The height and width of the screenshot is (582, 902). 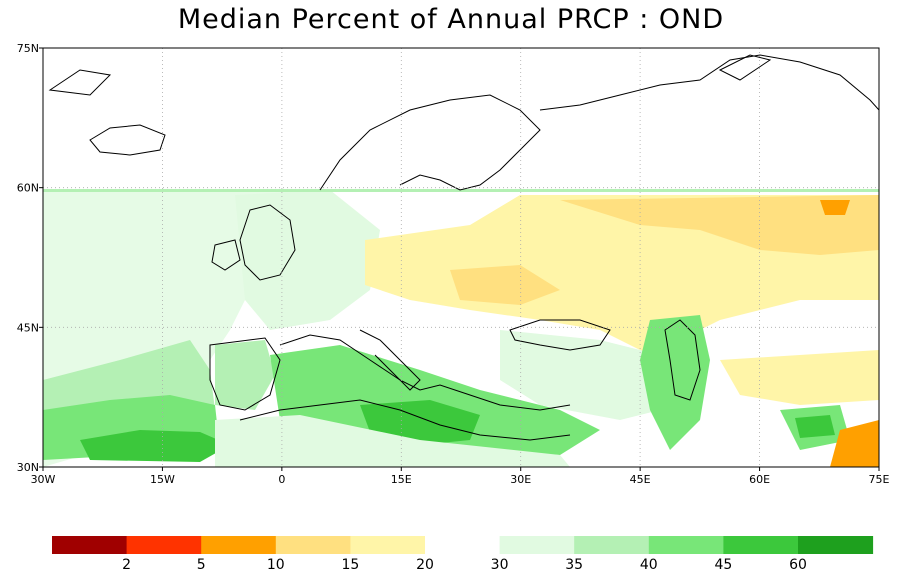 I want to click on caspian-green, so click(x=675, y=382).